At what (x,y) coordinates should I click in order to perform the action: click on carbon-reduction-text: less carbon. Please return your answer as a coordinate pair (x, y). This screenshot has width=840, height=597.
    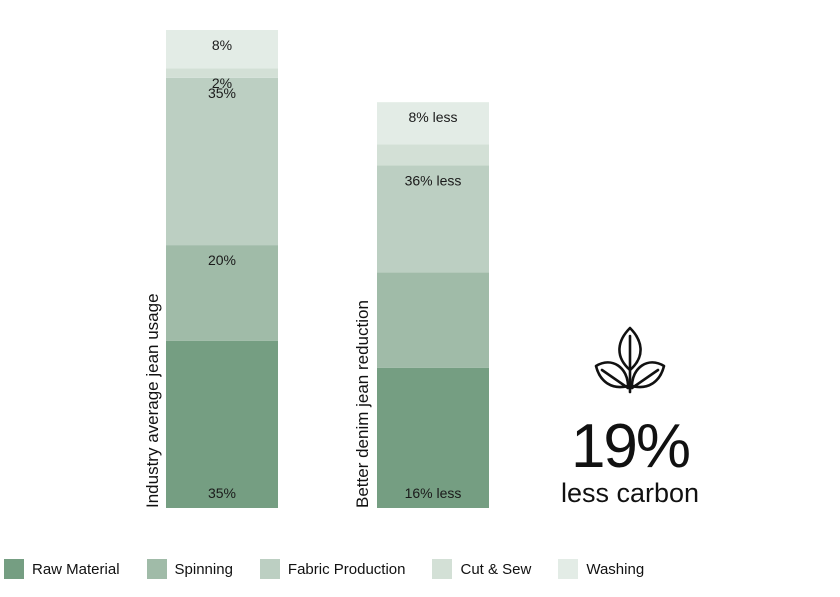
    Looking at the image, I should click on (630, 493).